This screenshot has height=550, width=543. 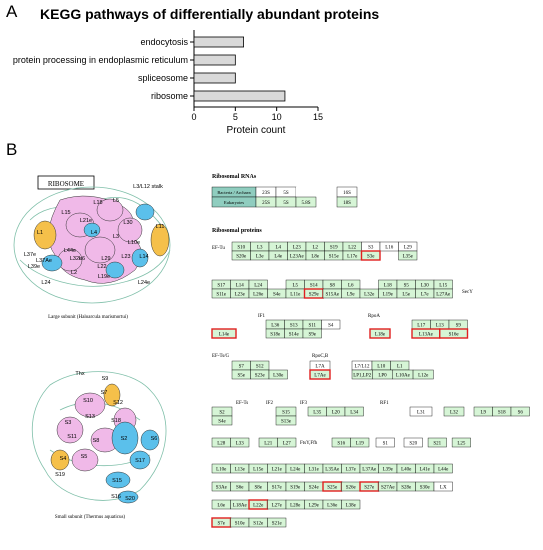 What do you see at coordinates (313, 335) in the screenshot?
I see `protein-label: S9e` at bounding box center [313, 335].